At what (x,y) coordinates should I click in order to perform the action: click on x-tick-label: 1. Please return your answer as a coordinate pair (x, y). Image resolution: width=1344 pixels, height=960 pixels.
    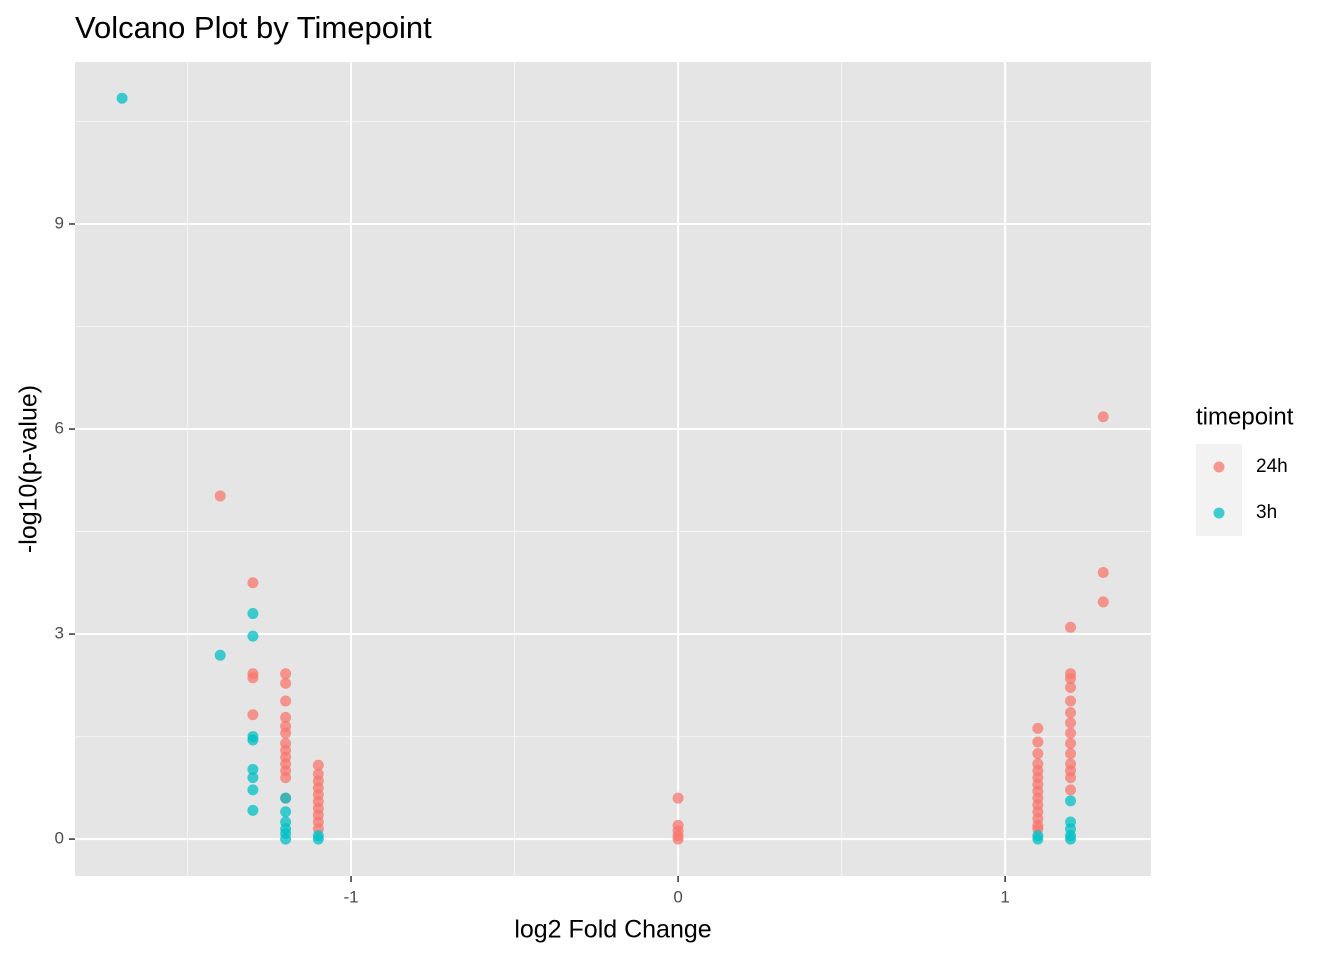
    Looking at the image, I should click on (1004, 896).